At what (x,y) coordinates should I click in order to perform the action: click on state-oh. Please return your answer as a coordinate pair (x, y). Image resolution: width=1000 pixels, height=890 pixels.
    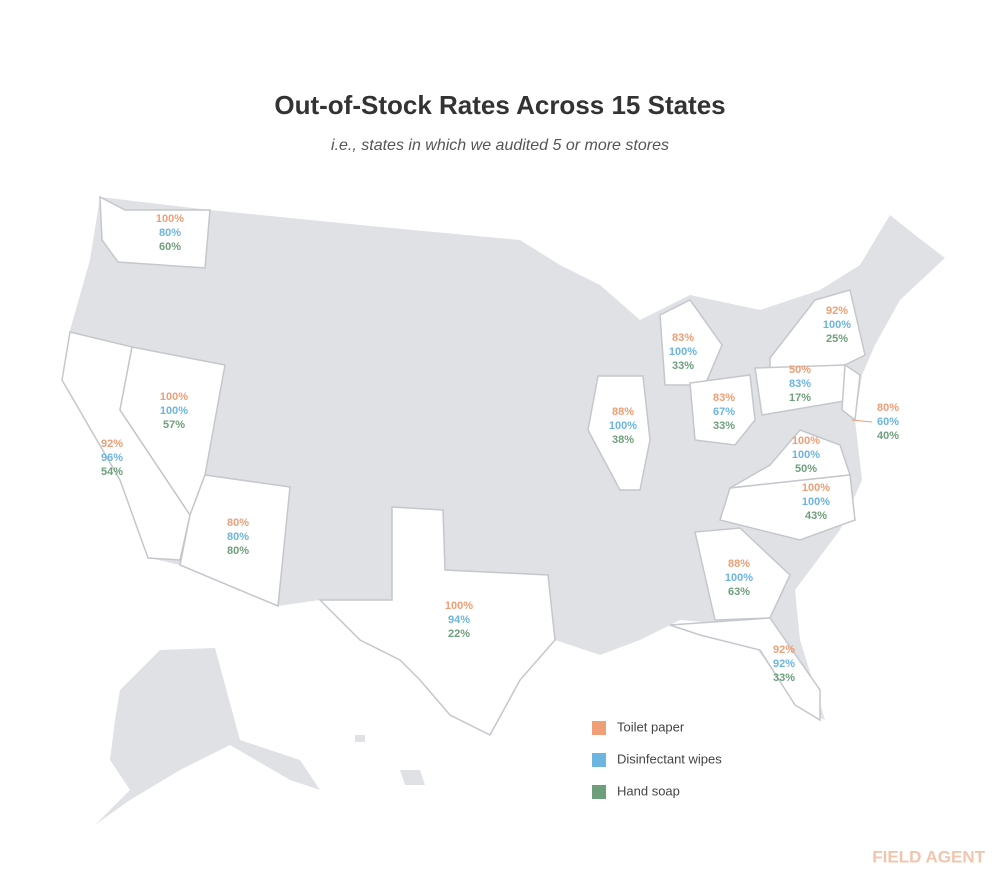
    Looking at the image, I should click on (722, 410).